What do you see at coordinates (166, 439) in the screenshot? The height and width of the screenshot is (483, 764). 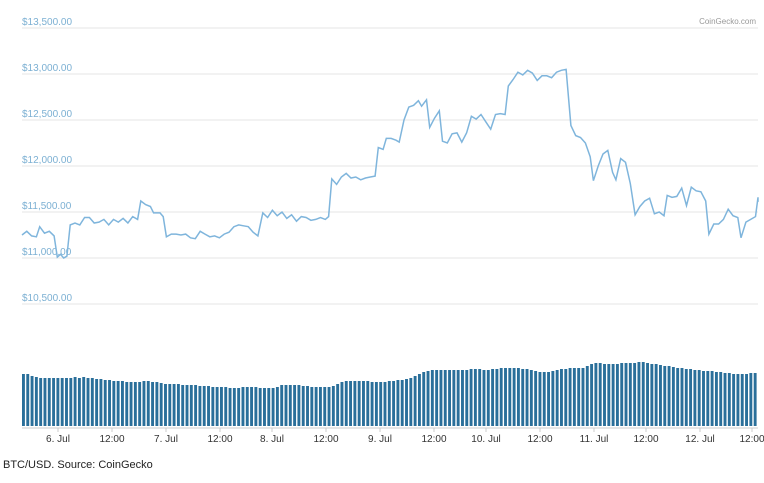 I see `x-tick-label: 7. Jul` at bounding box center [166, 439].